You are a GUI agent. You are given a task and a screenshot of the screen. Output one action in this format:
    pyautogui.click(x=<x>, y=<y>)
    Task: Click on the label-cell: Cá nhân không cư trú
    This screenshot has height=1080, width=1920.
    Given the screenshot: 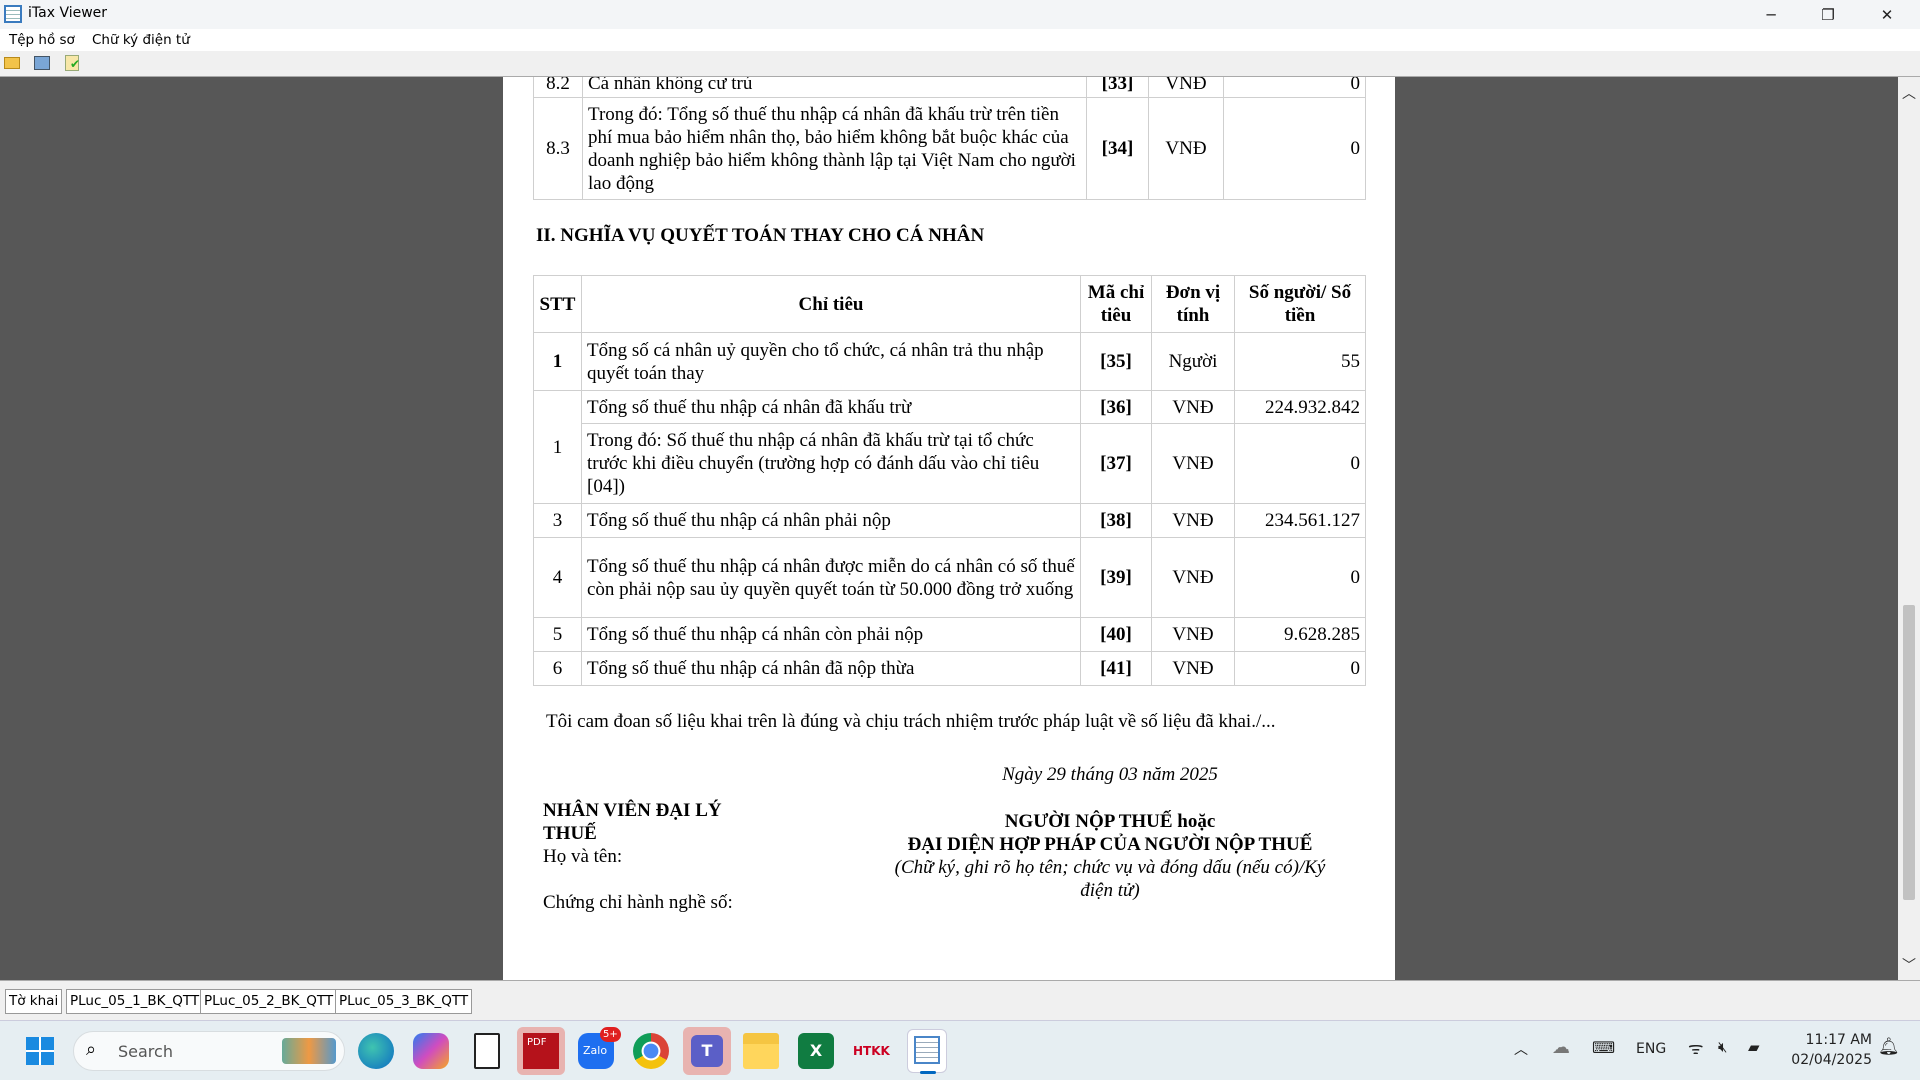 What is the action you would take?
    pyautogui.click(x=834, y=87)
    